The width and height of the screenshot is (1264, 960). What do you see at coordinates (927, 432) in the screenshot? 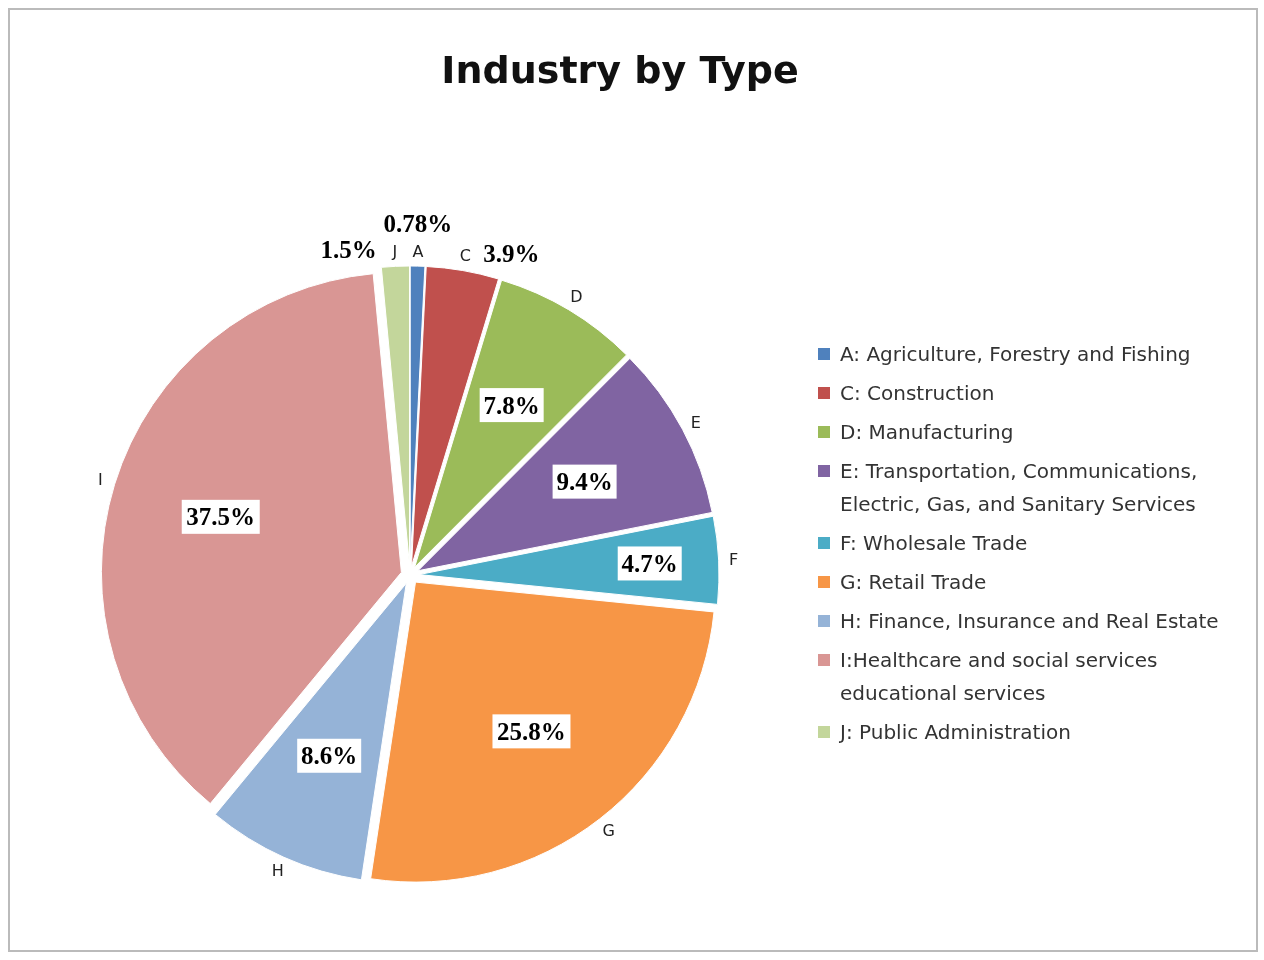
I see `legend-label: D: Manufacturing` at bounding box center [927, 432].